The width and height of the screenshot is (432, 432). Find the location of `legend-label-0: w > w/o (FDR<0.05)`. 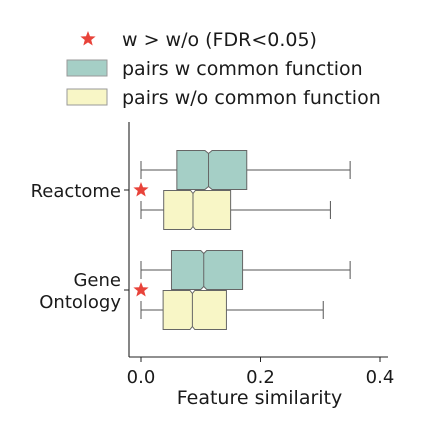

legend-label-0: w > w/o (FDR<0.05) is located at coordinates (219, 40).